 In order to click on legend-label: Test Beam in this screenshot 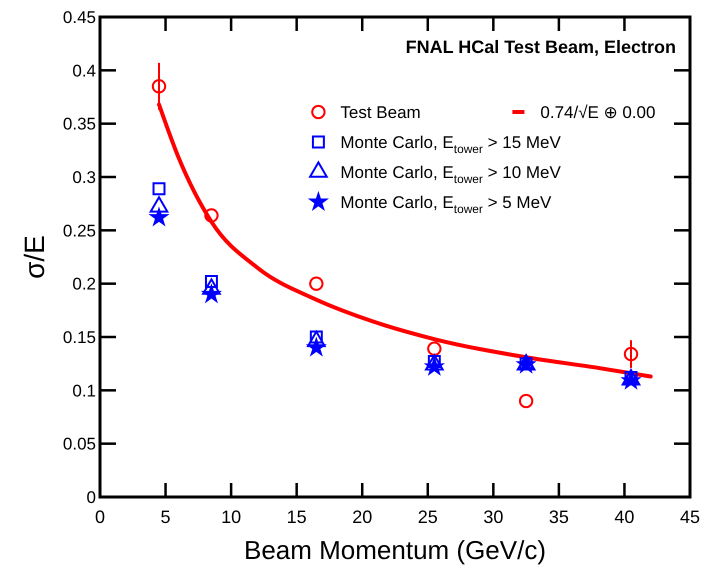, I will do `click(380, 112)`.